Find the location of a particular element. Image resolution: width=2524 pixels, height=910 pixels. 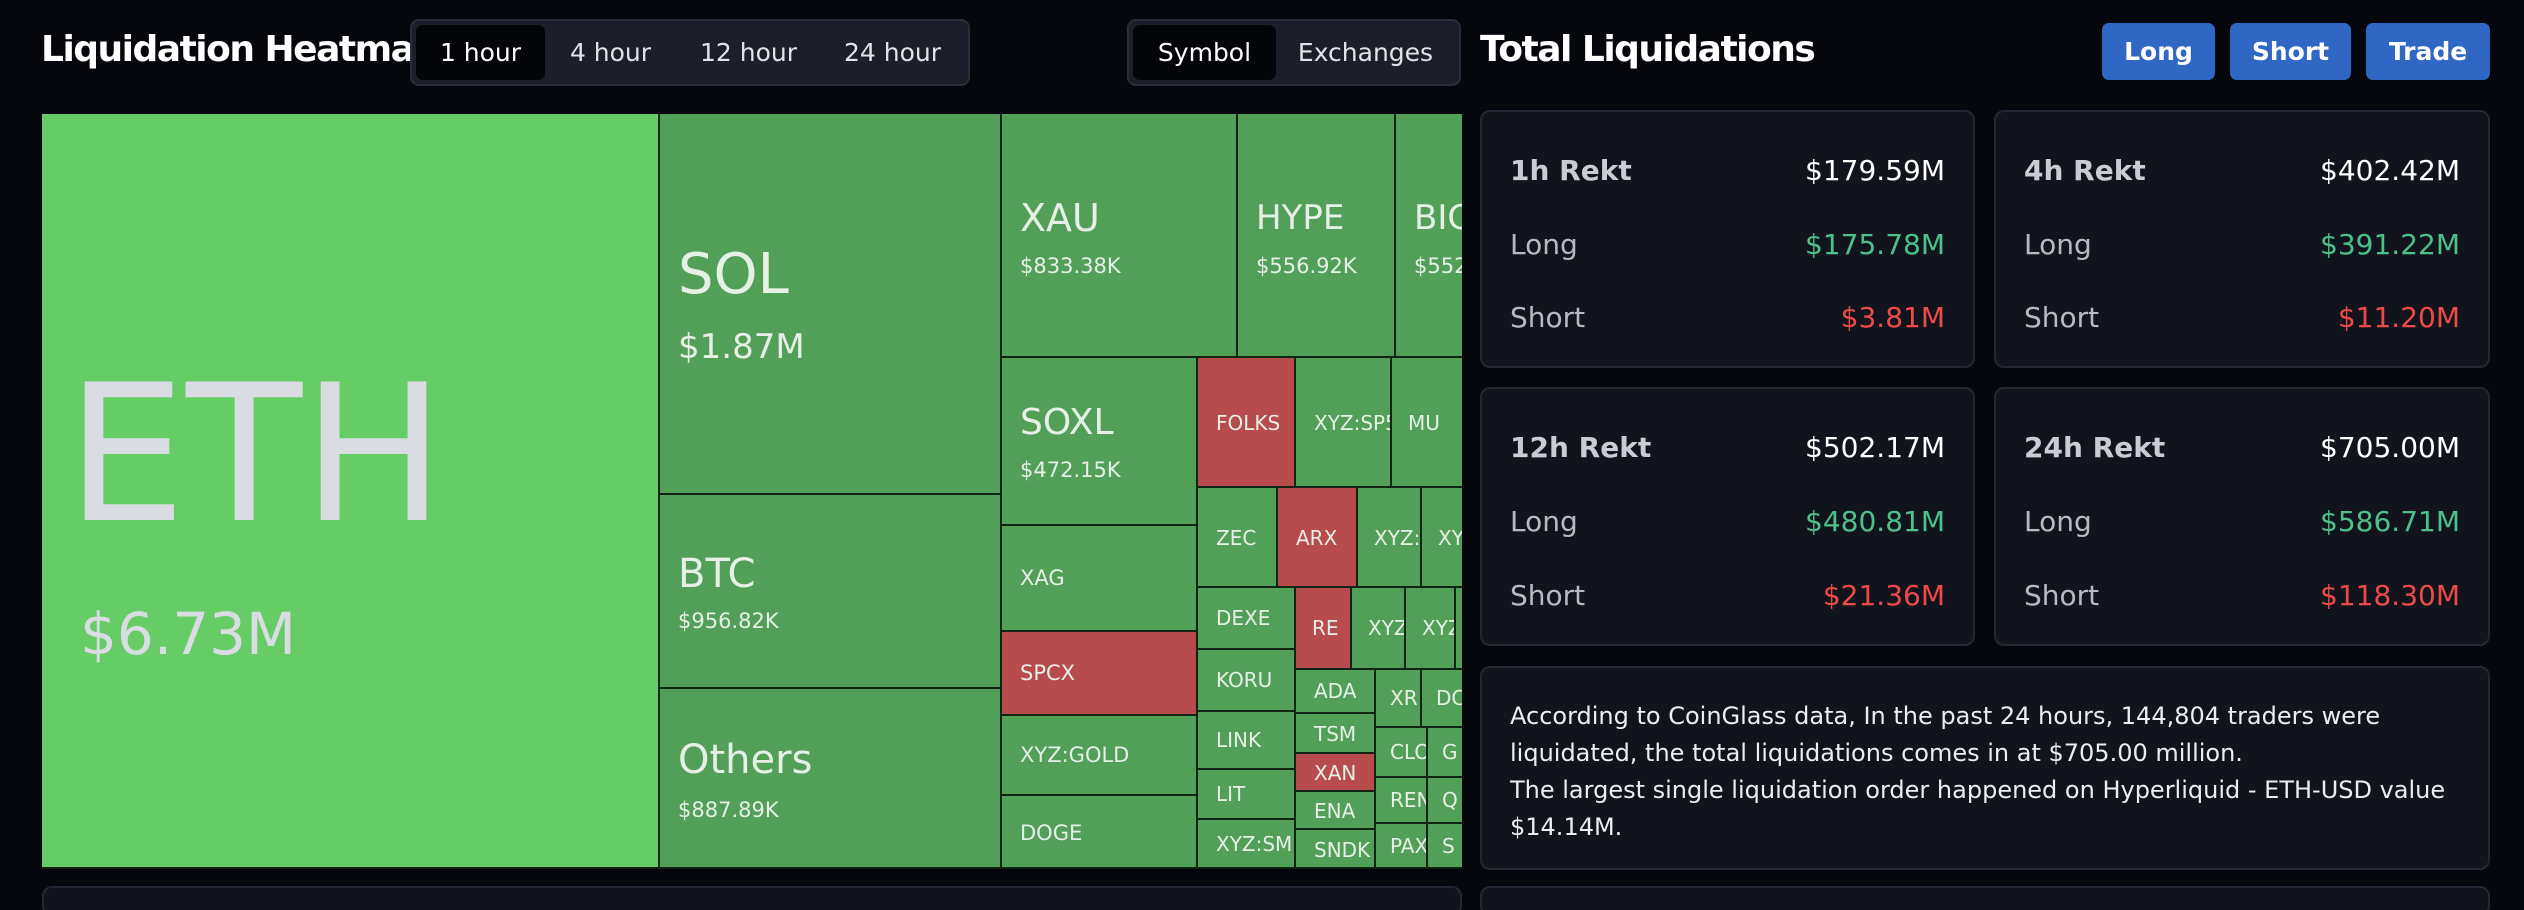

treemap-tile-q: Q is located at coordinates (1445, 801).